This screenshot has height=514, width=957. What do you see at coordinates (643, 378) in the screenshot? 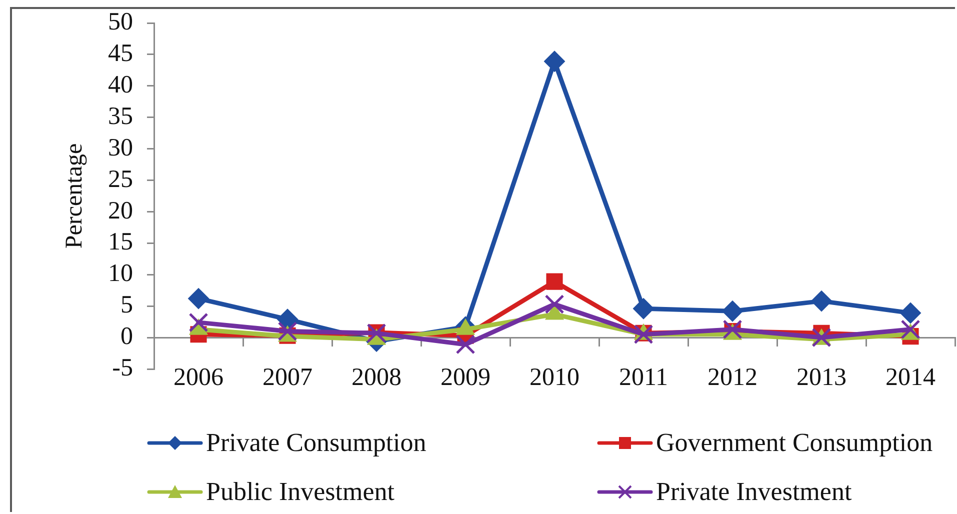
I see `x-tick-label: 2011` at bounding box center [643, 378].